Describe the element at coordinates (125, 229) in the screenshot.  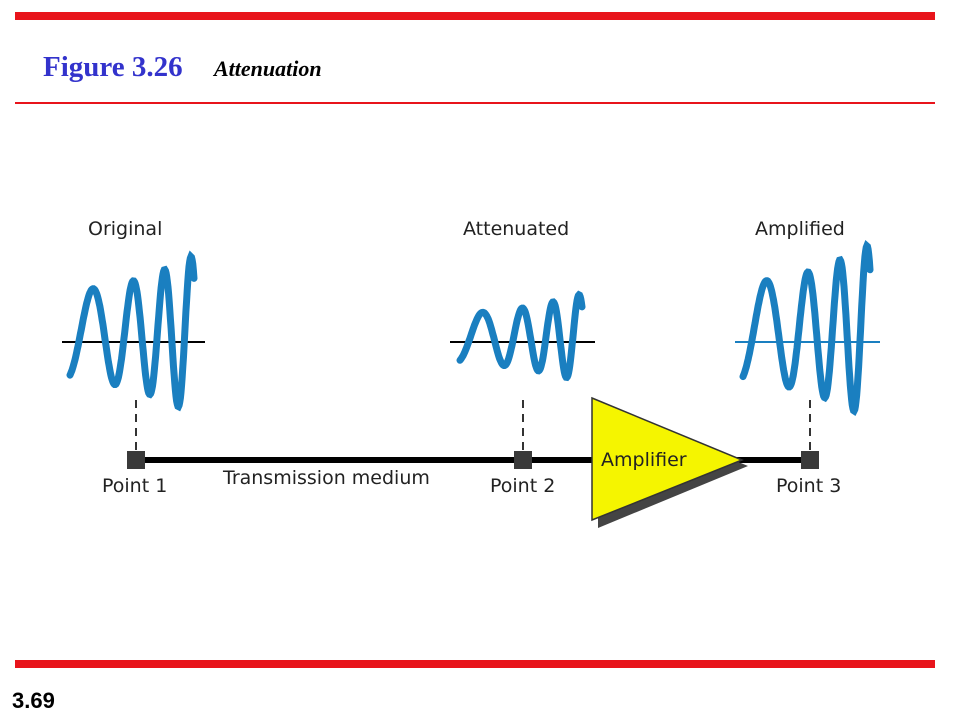
I see `signal-label: Original` at that location.